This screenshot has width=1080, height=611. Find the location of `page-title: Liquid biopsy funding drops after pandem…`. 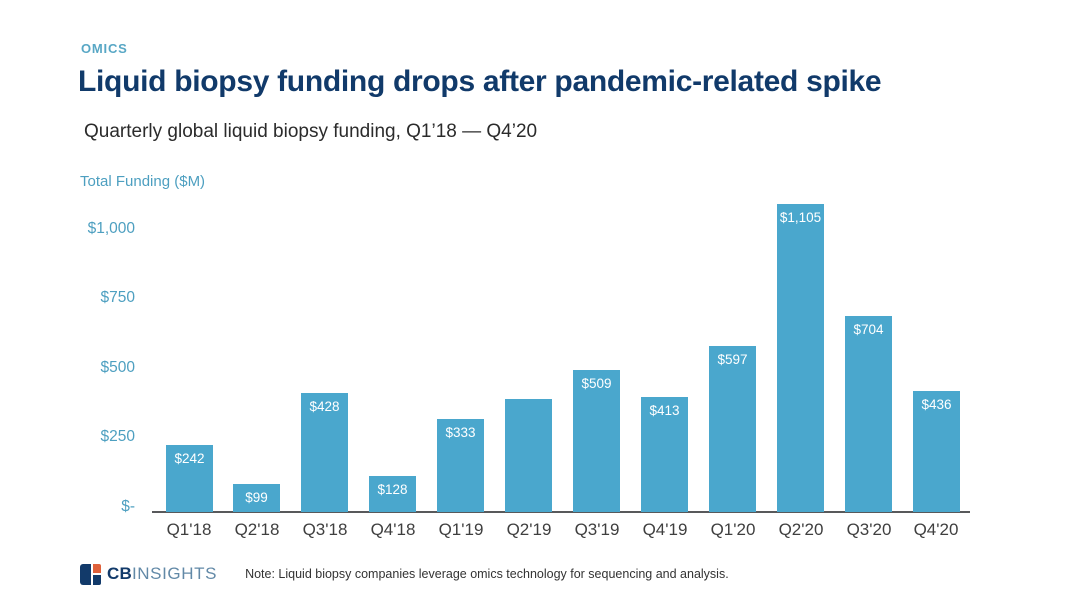

page-title: Liquid biopsy funding drops after pandem… is located at coordinates (480, 81).